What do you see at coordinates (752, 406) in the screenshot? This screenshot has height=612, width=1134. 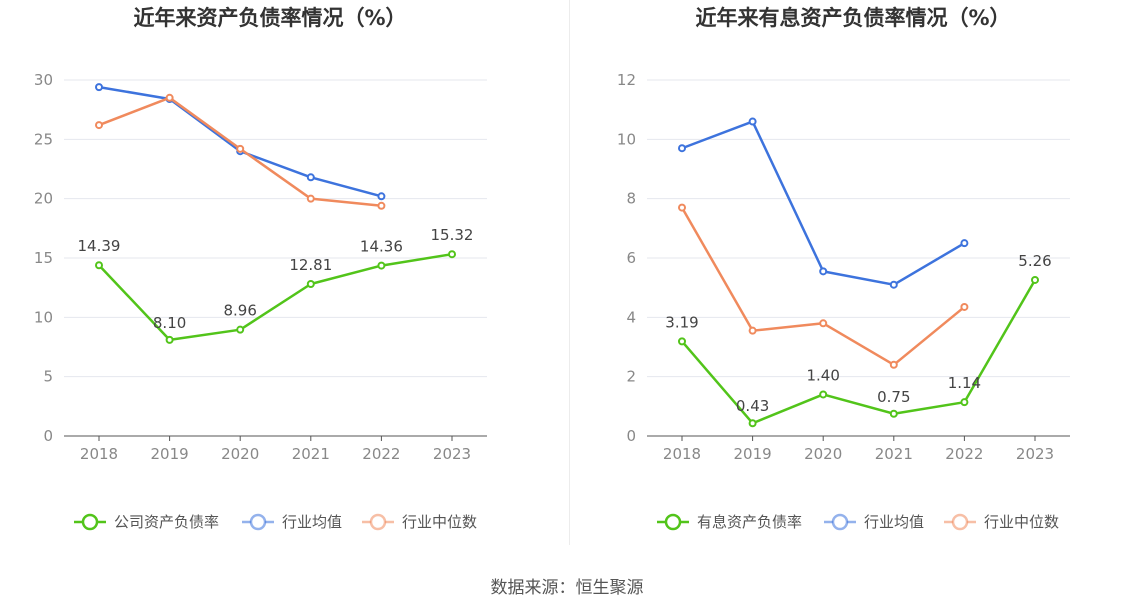 I see `data-label: 0.43` at bounding box center [752, 406].